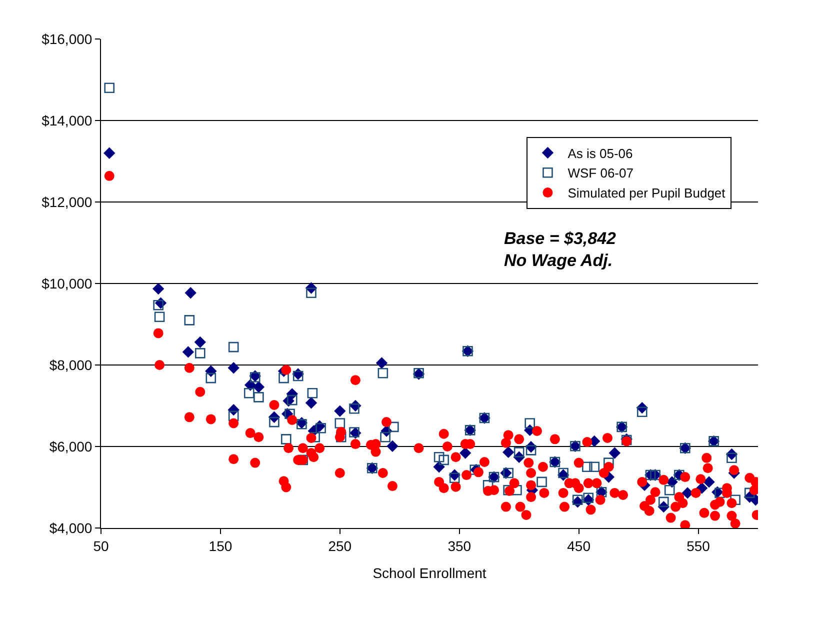 This screenshot has height=619, width=815. What do you see at coordinates (579, 546) in the screenshot?
I see `x-tick-label: 450` at bounding box center [579, 546].